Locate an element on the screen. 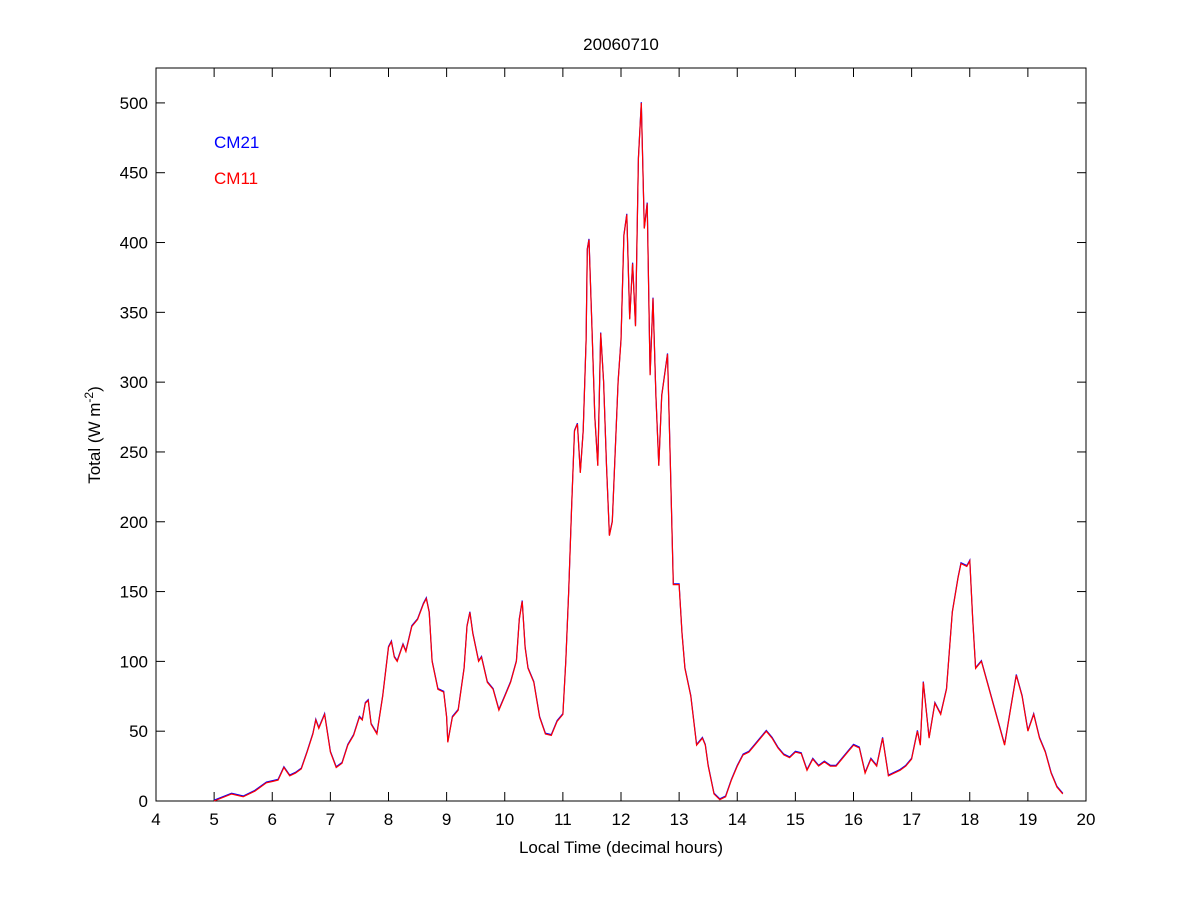  y-axis-label: Total (W m-2) is located at coordinates (93, 435).